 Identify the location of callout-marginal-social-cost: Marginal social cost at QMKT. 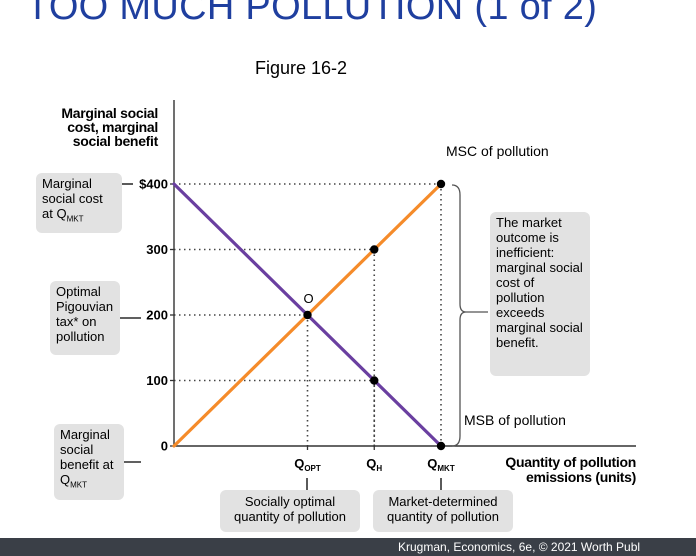
(79, 203).